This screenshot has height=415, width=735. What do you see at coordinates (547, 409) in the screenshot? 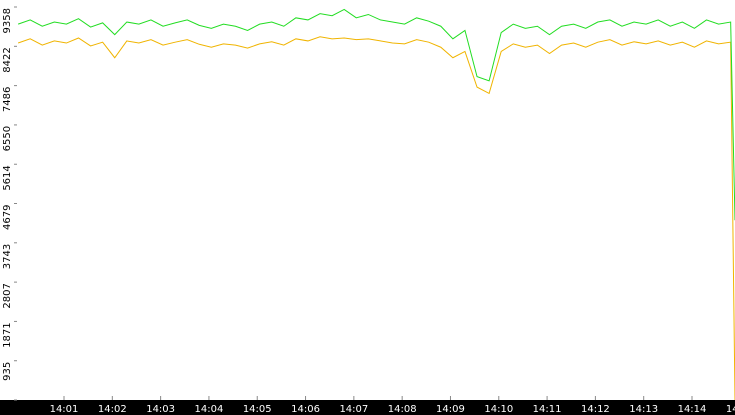
I see `x-tick-label: 14:11` at bounding box center [547, 409].